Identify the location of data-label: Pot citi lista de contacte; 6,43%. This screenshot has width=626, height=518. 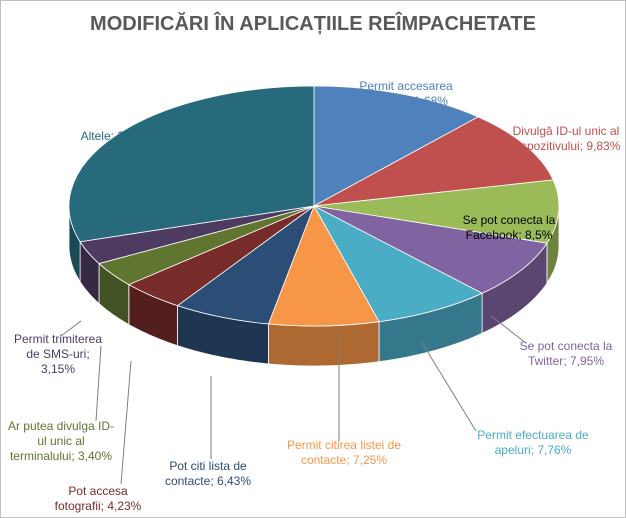
(208, 474).